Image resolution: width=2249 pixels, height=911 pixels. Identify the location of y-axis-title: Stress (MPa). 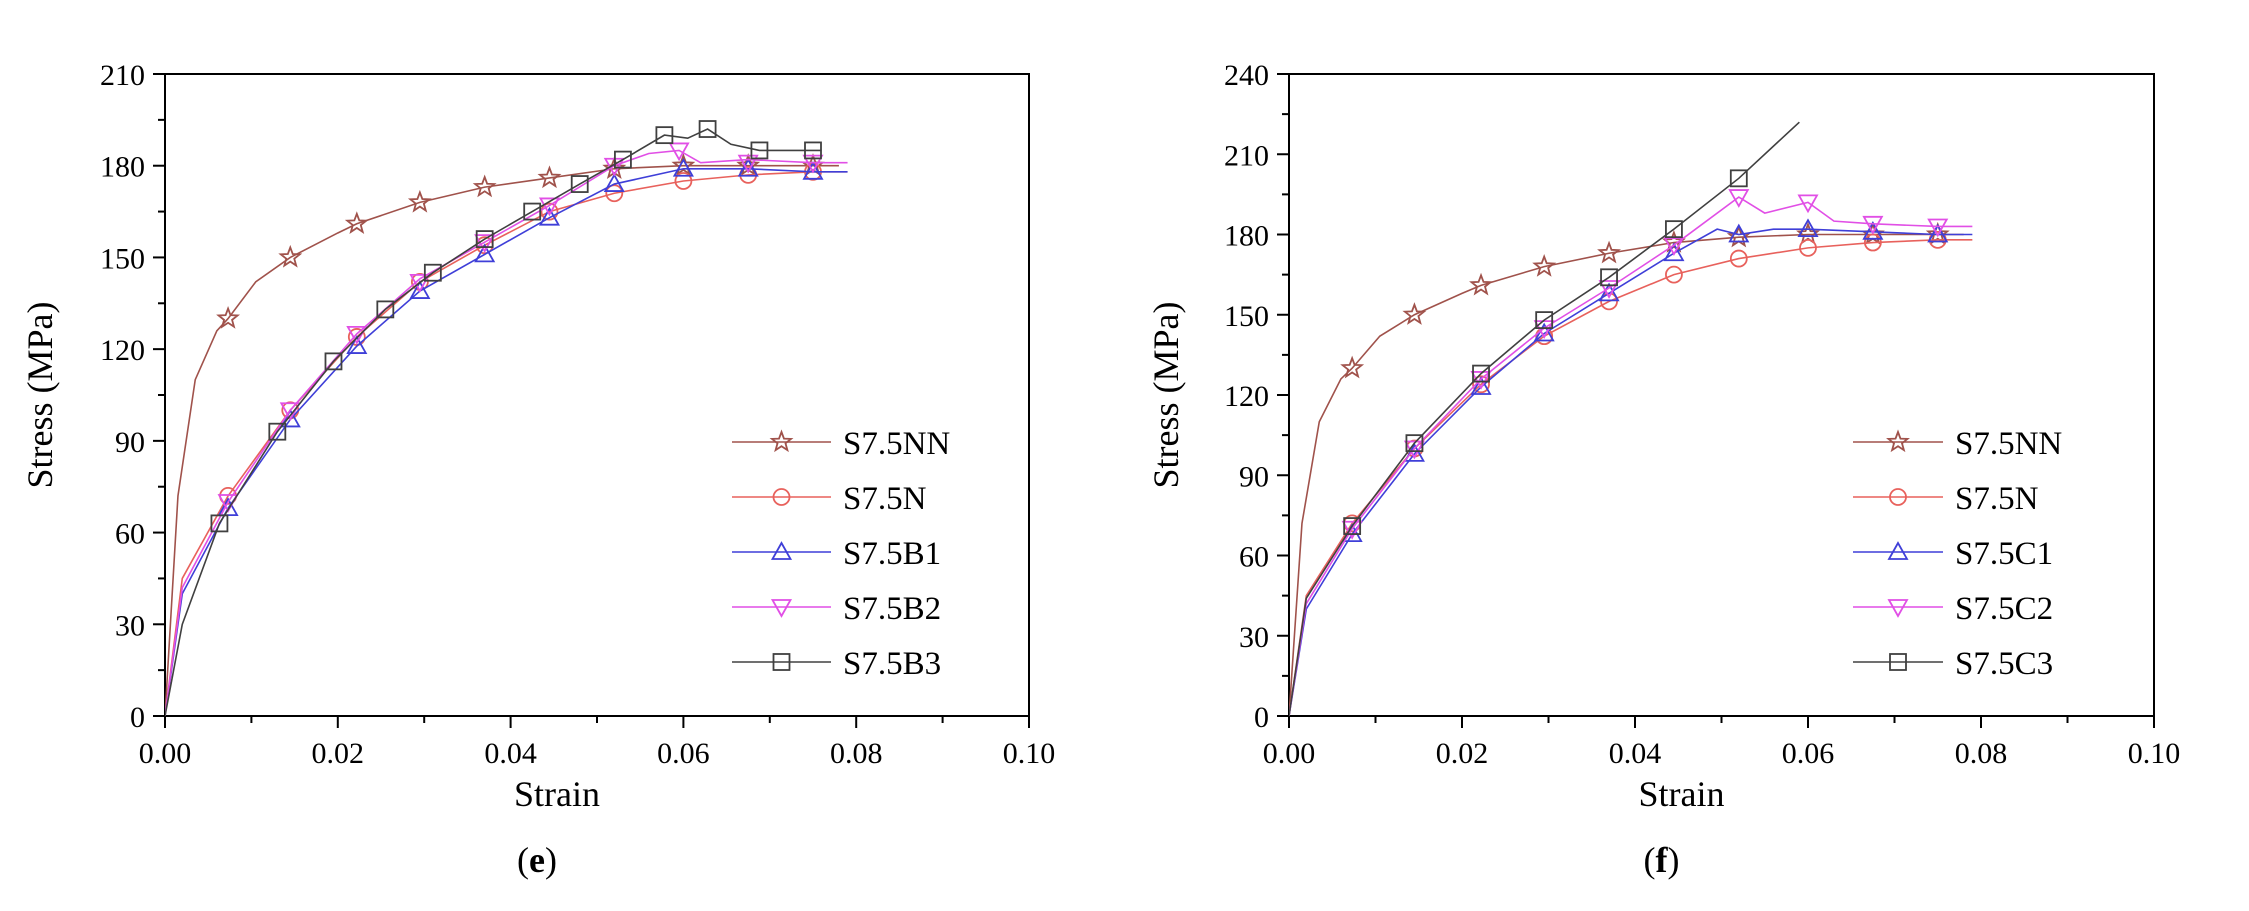
(1166, 395).